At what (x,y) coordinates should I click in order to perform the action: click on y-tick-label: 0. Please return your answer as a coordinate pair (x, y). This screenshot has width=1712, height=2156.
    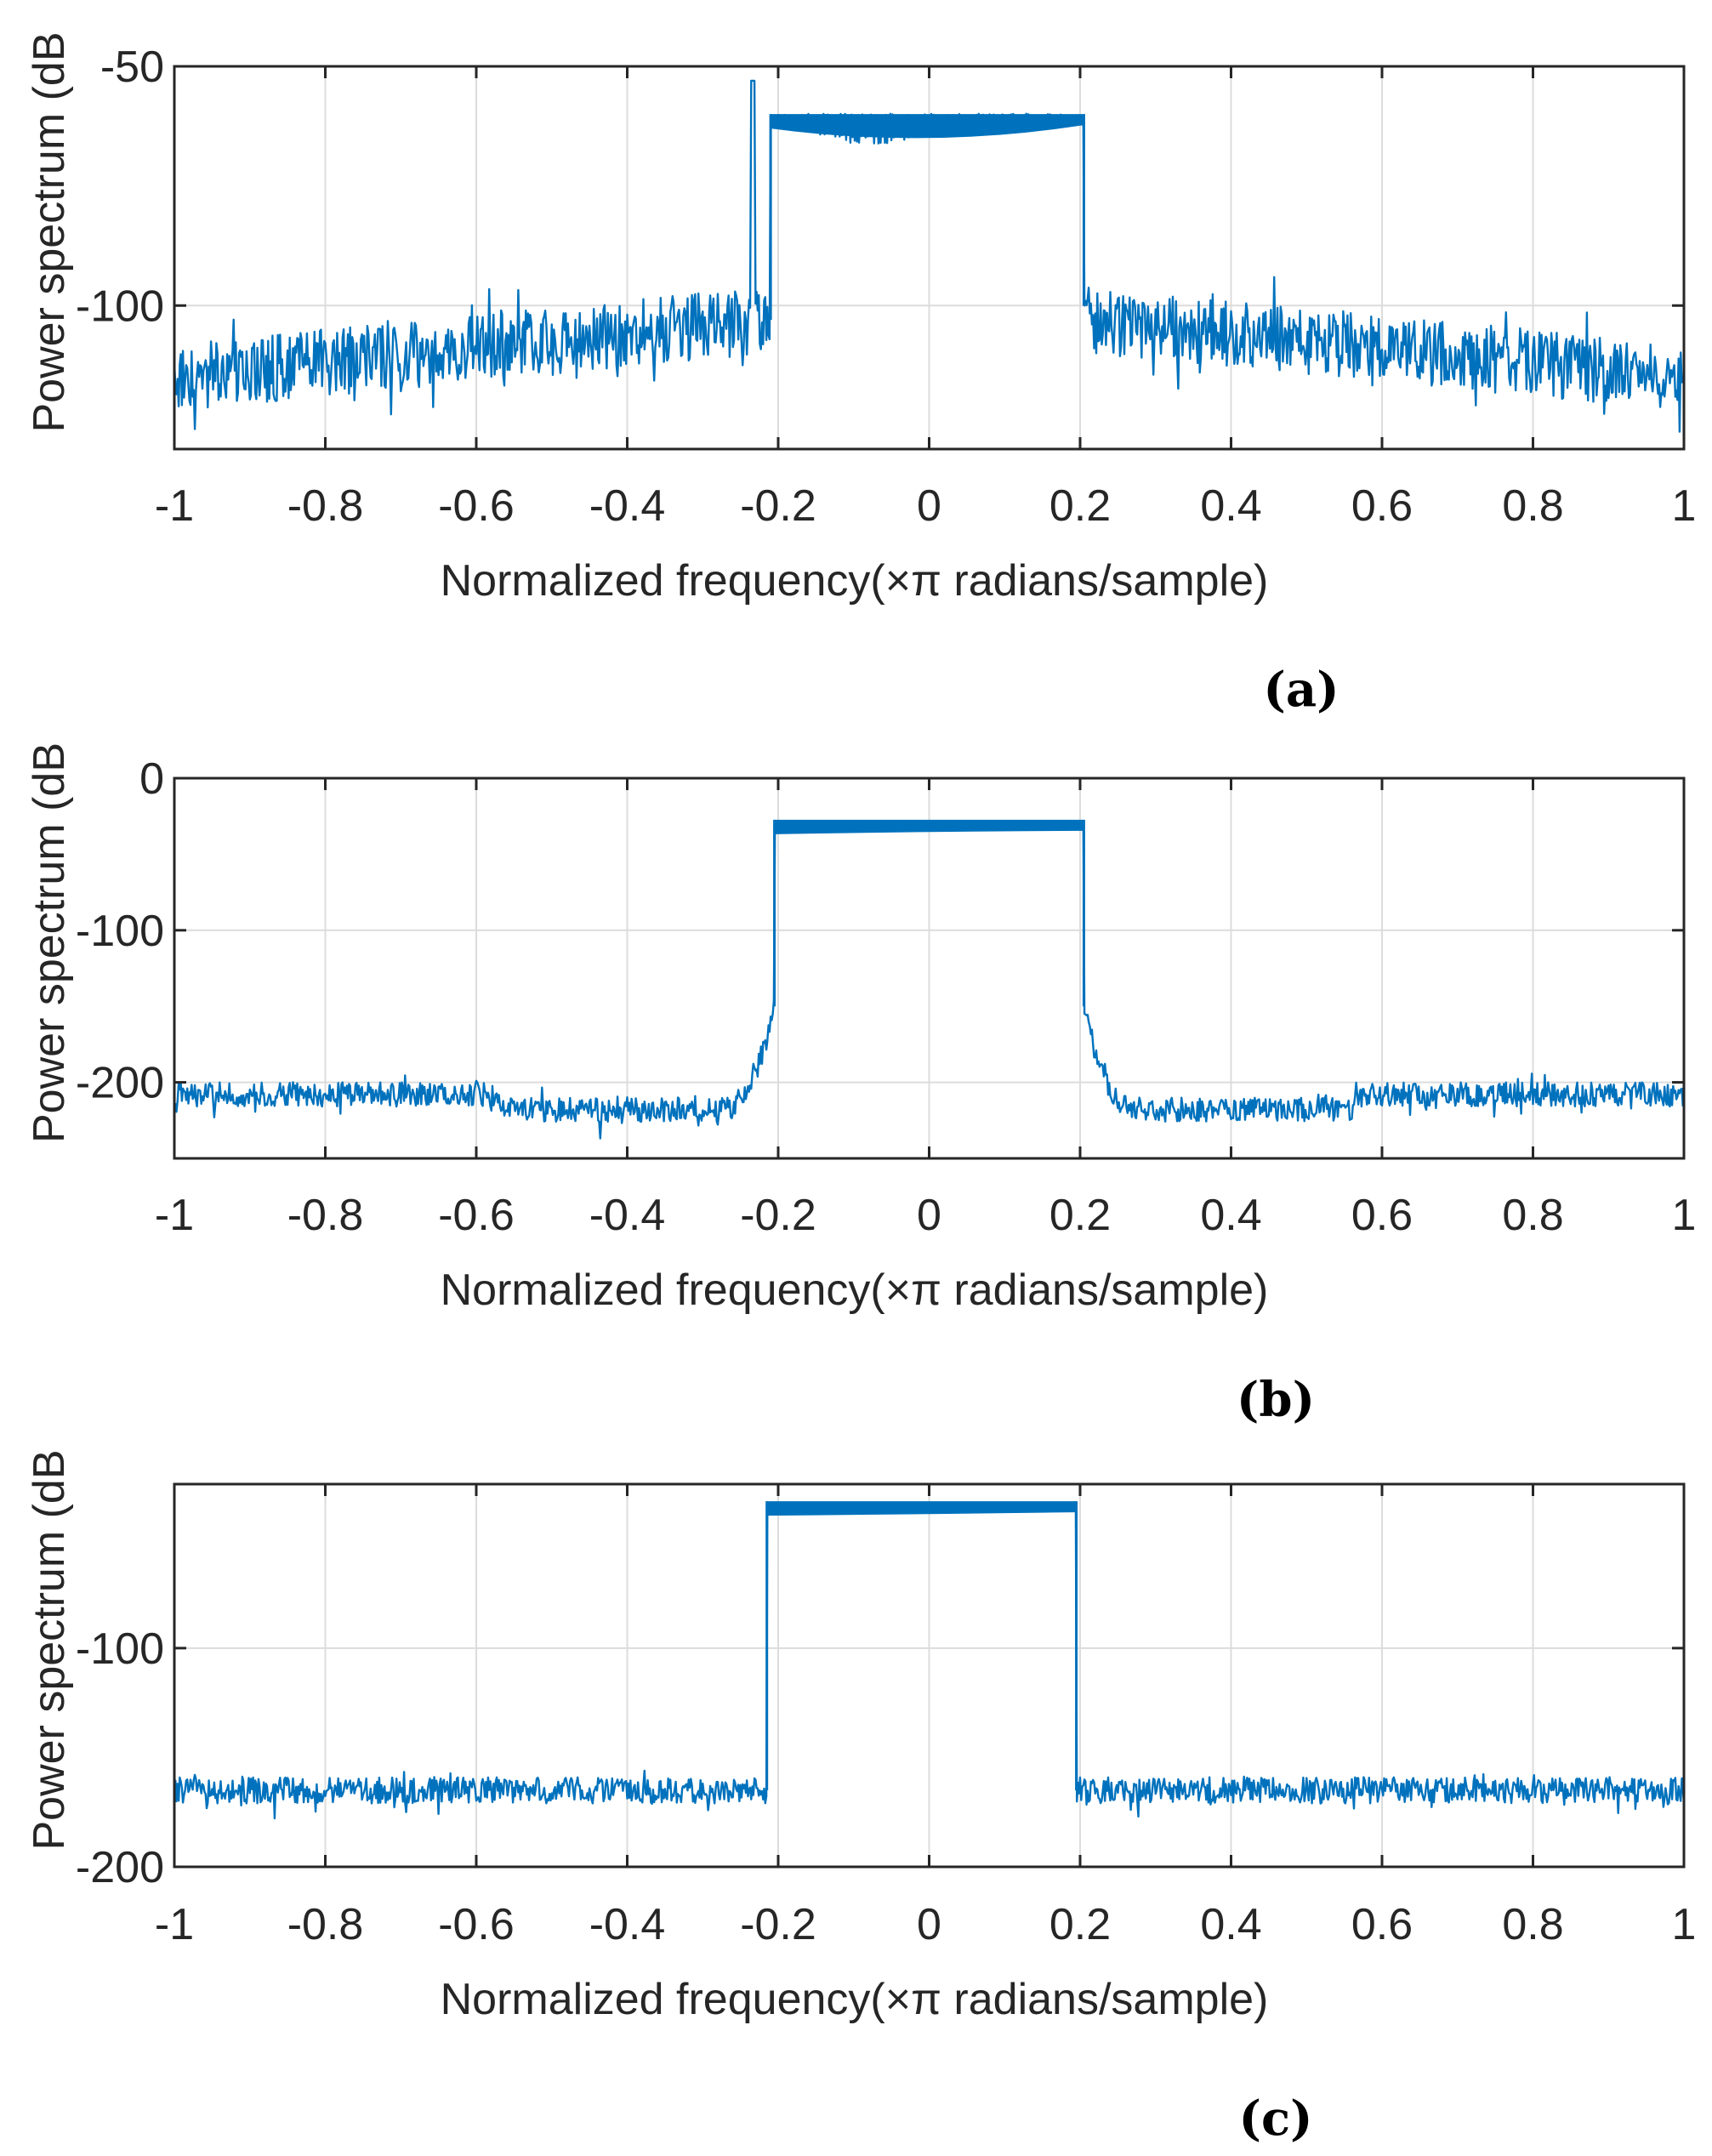
    Looking at the image, I should click on (151, 779).